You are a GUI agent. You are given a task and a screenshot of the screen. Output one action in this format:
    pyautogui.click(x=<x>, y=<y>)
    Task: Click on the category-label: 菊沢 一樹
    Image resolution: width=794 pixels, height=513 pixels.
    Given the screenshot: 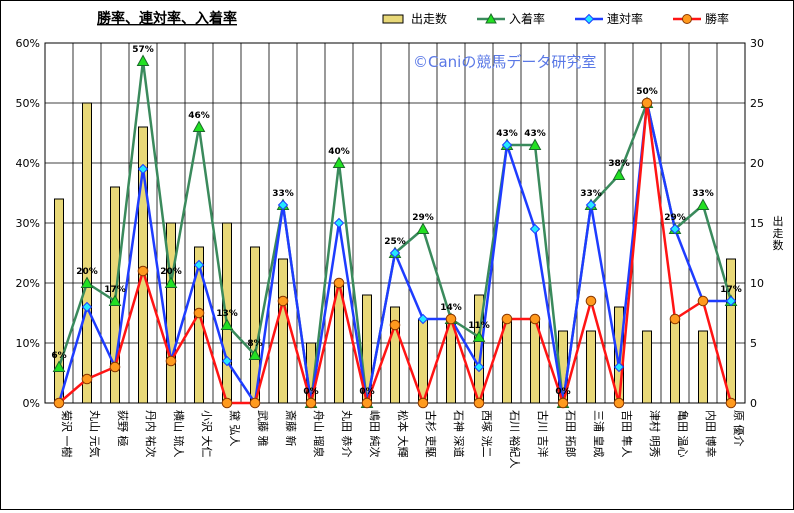 What is the action you would take?
    pyautogui.click(x=67, y=434)
    